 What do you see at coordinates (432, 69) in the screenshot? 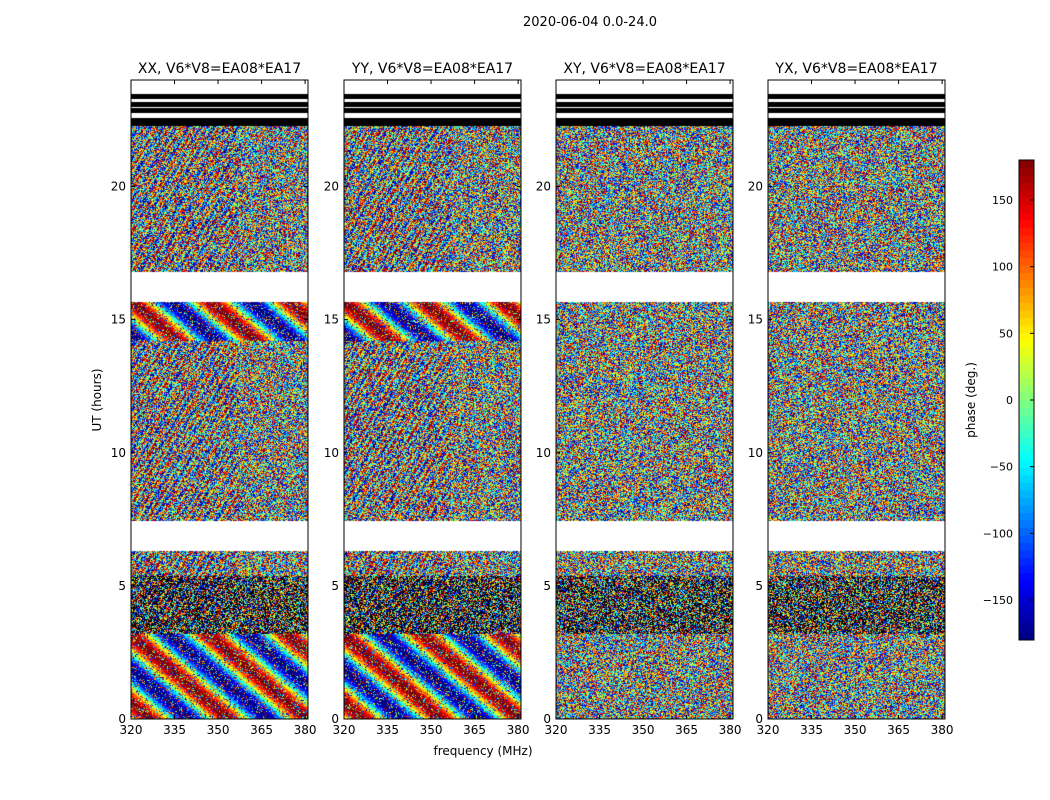
I see `panel-title: YY, V6*V8=EA08*EA17` at bounding box center [432, 69].